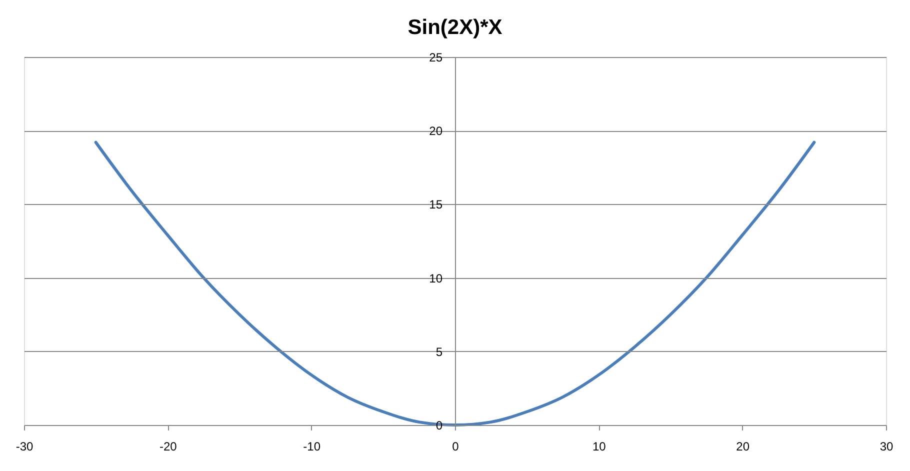 The image size is (910, 471). Describe the element at coordinates (312, 447) in the screenshot. I see `x-tick-label: -10` at that location.